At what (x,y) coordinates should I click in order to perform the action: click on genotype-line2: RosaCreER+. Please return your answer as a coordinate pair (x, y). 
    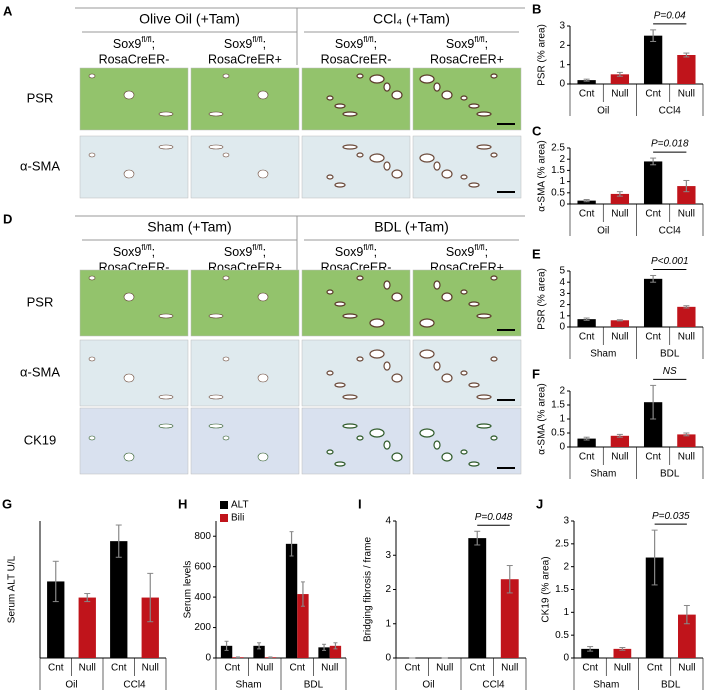
    Looking at the image, I should click on (245, 59).